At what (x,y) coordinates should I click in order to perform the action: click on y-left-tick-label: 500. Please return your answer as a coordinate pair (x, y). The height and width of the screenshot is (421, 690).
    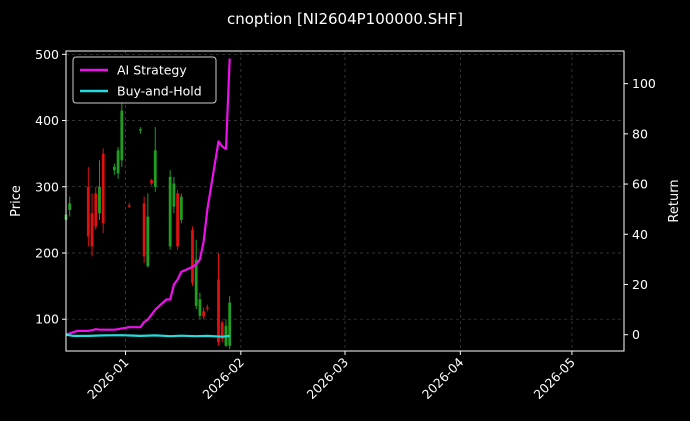
    Looking at the image, I should click on (47, 54).